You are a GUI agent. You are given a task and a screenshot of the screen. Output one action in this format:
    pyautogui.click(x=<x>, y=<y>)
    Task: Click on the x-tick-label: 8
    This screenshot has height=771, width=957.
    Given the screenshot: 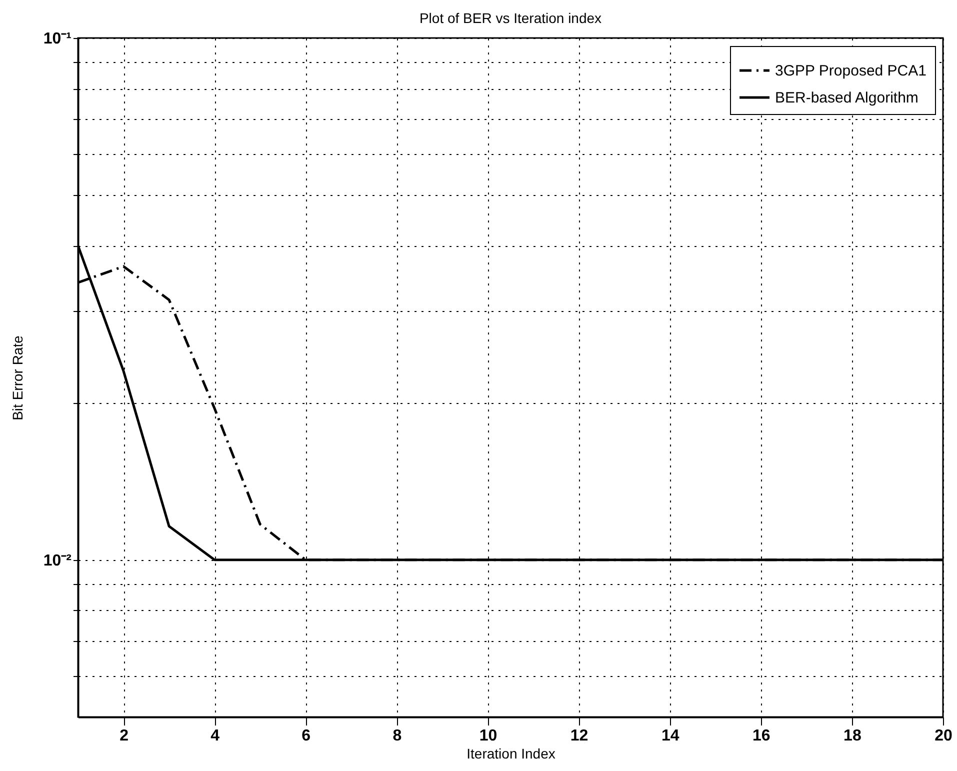 What is the action you would take?
    pyautogui.click(x=397, y=736)
    